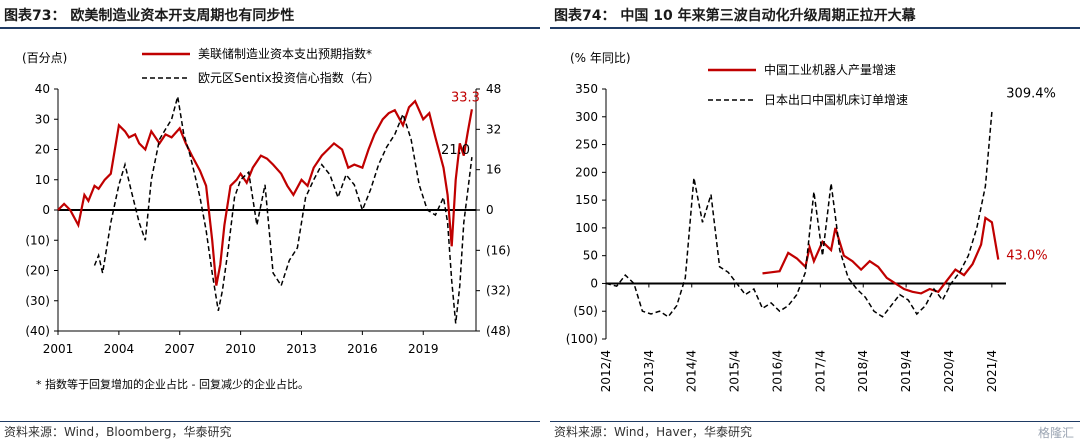 The height and width of the screenshot is (448, 1080). I want to click on x-tick-label: 2016, so click(362, 349).